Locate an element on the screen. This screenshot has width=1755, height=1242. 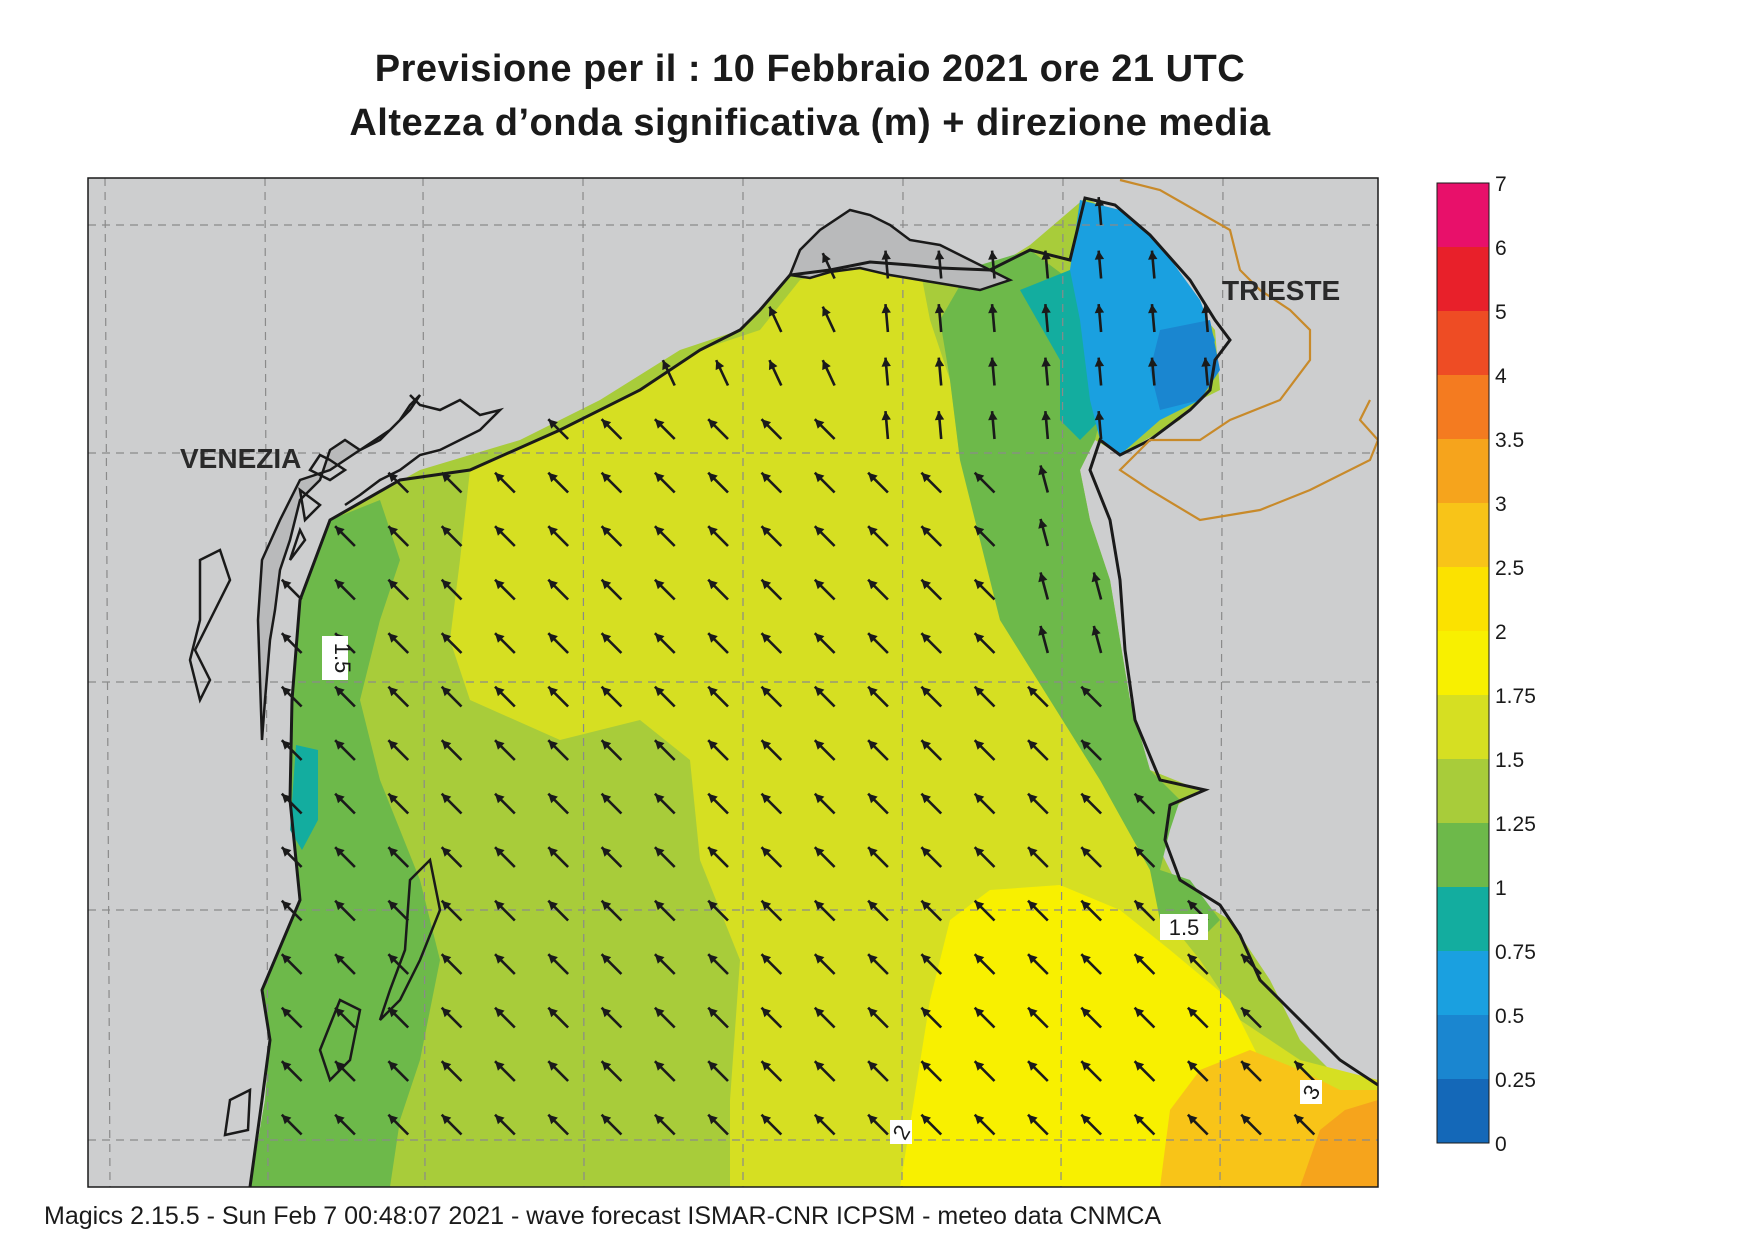
legend-label: 1.75 is located at coordinates (1515, 696).